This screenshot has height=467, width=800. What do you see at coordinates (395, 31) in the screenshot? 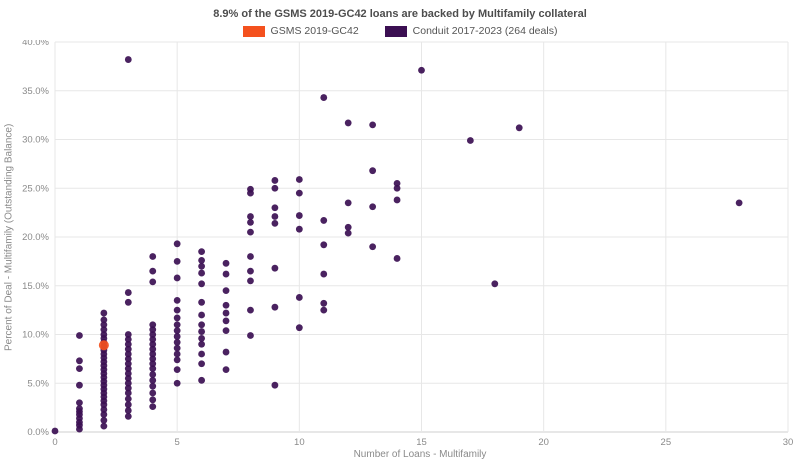
I see `legend-swatch-conduit` at bounding box center [395, 31].